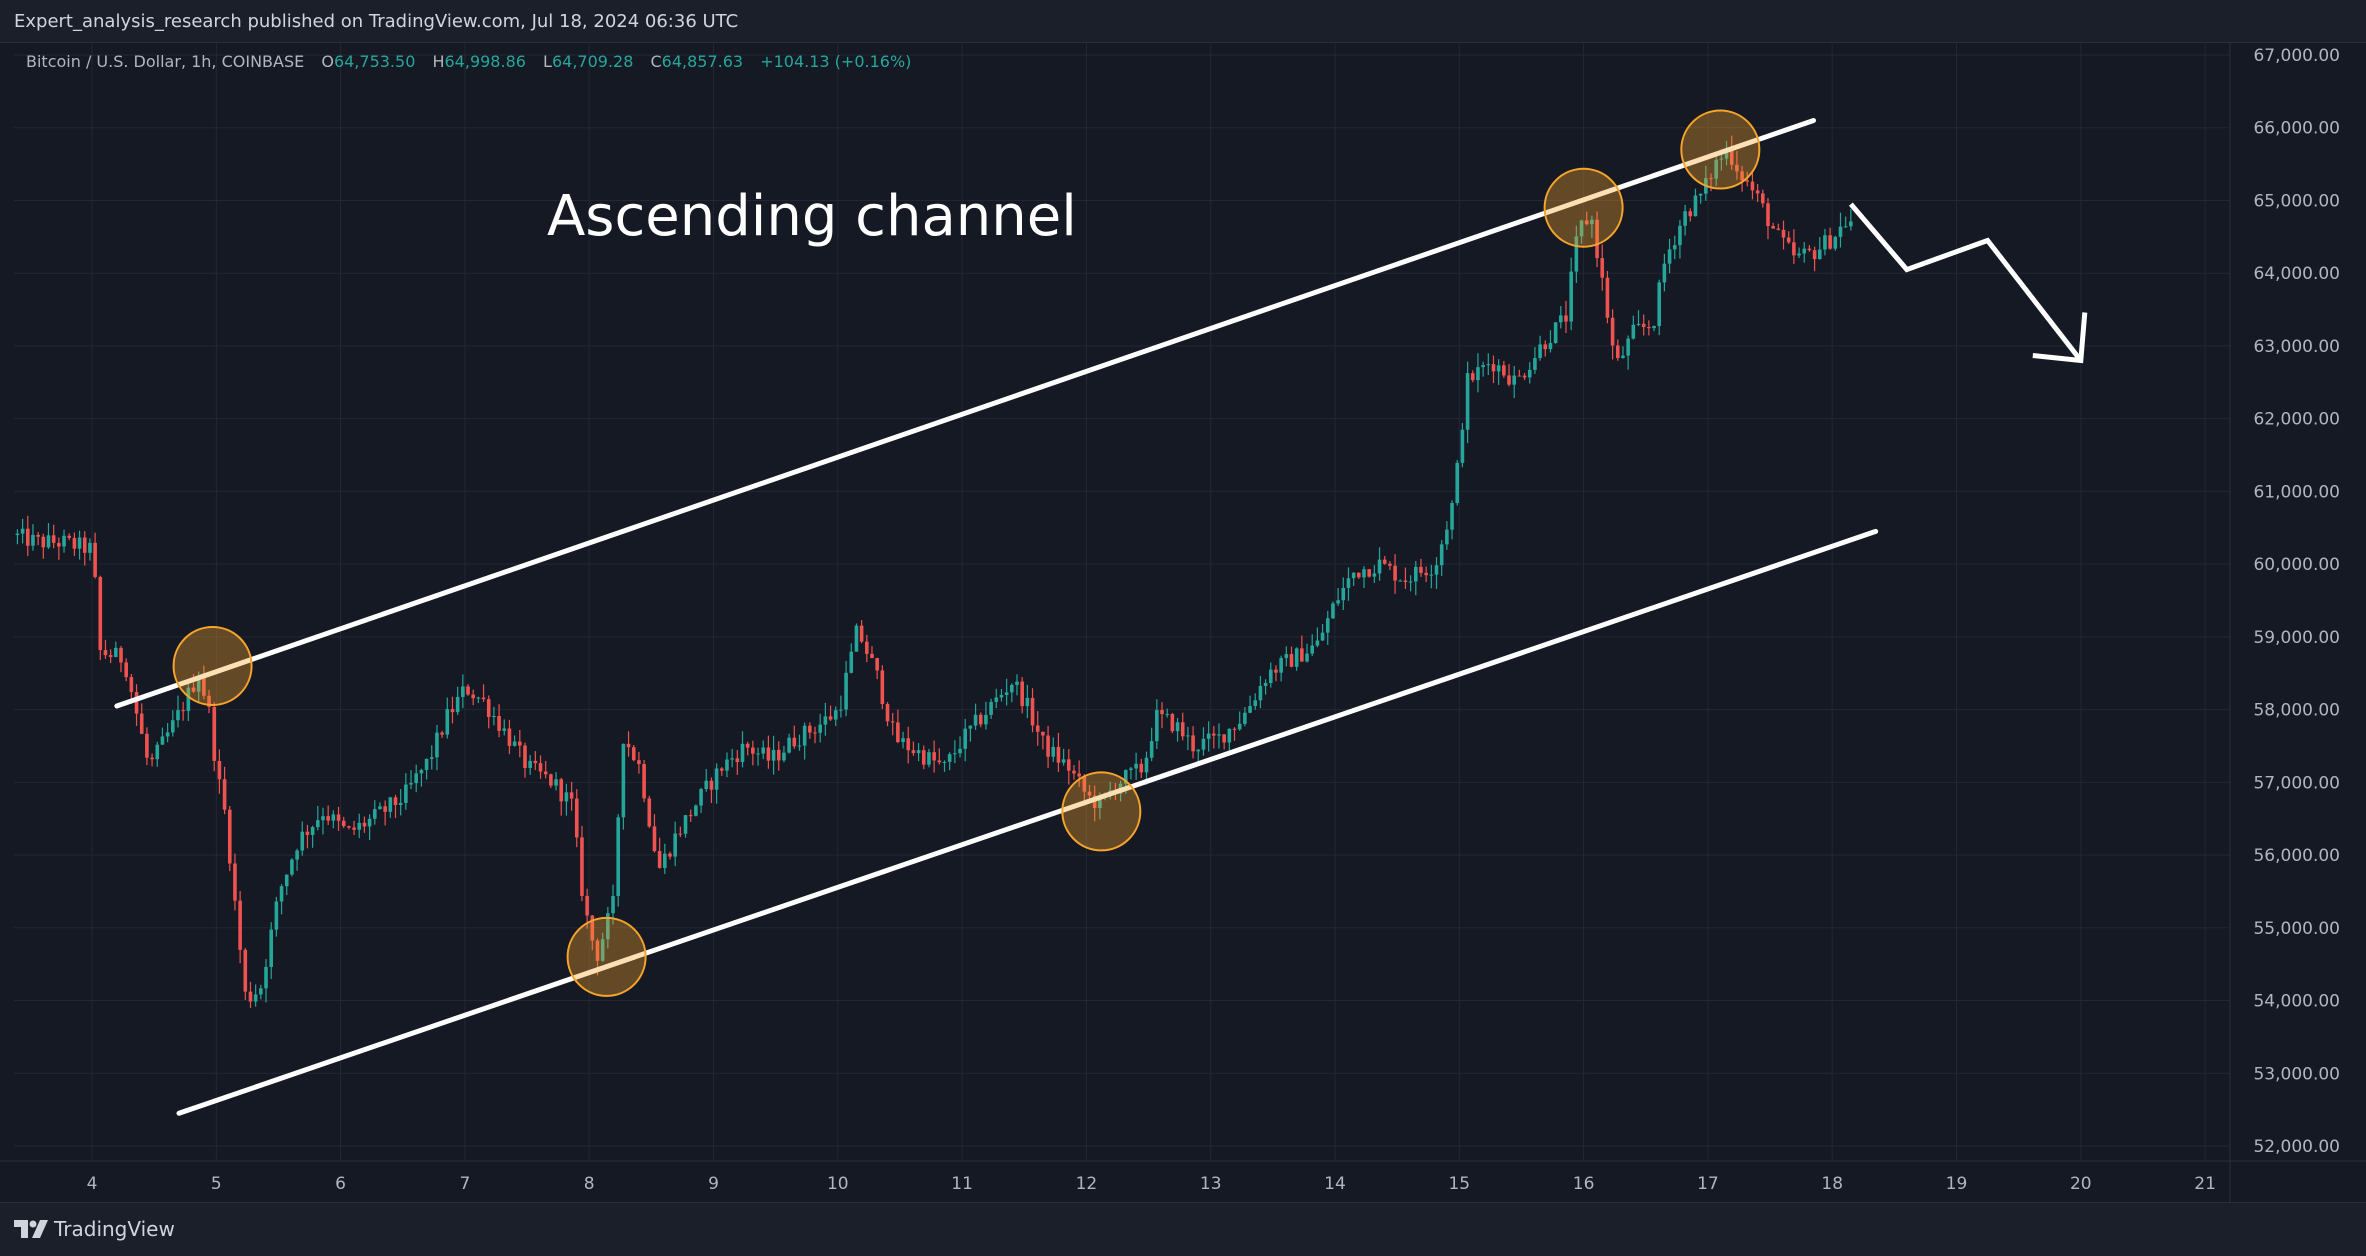 This screenshot has width=2366, height=1256. I want to click on time-axis: 4 5 6 7 8 9 10 11 12 13 14 15 16 17 18 19 20 21, so click(1151, 1184).